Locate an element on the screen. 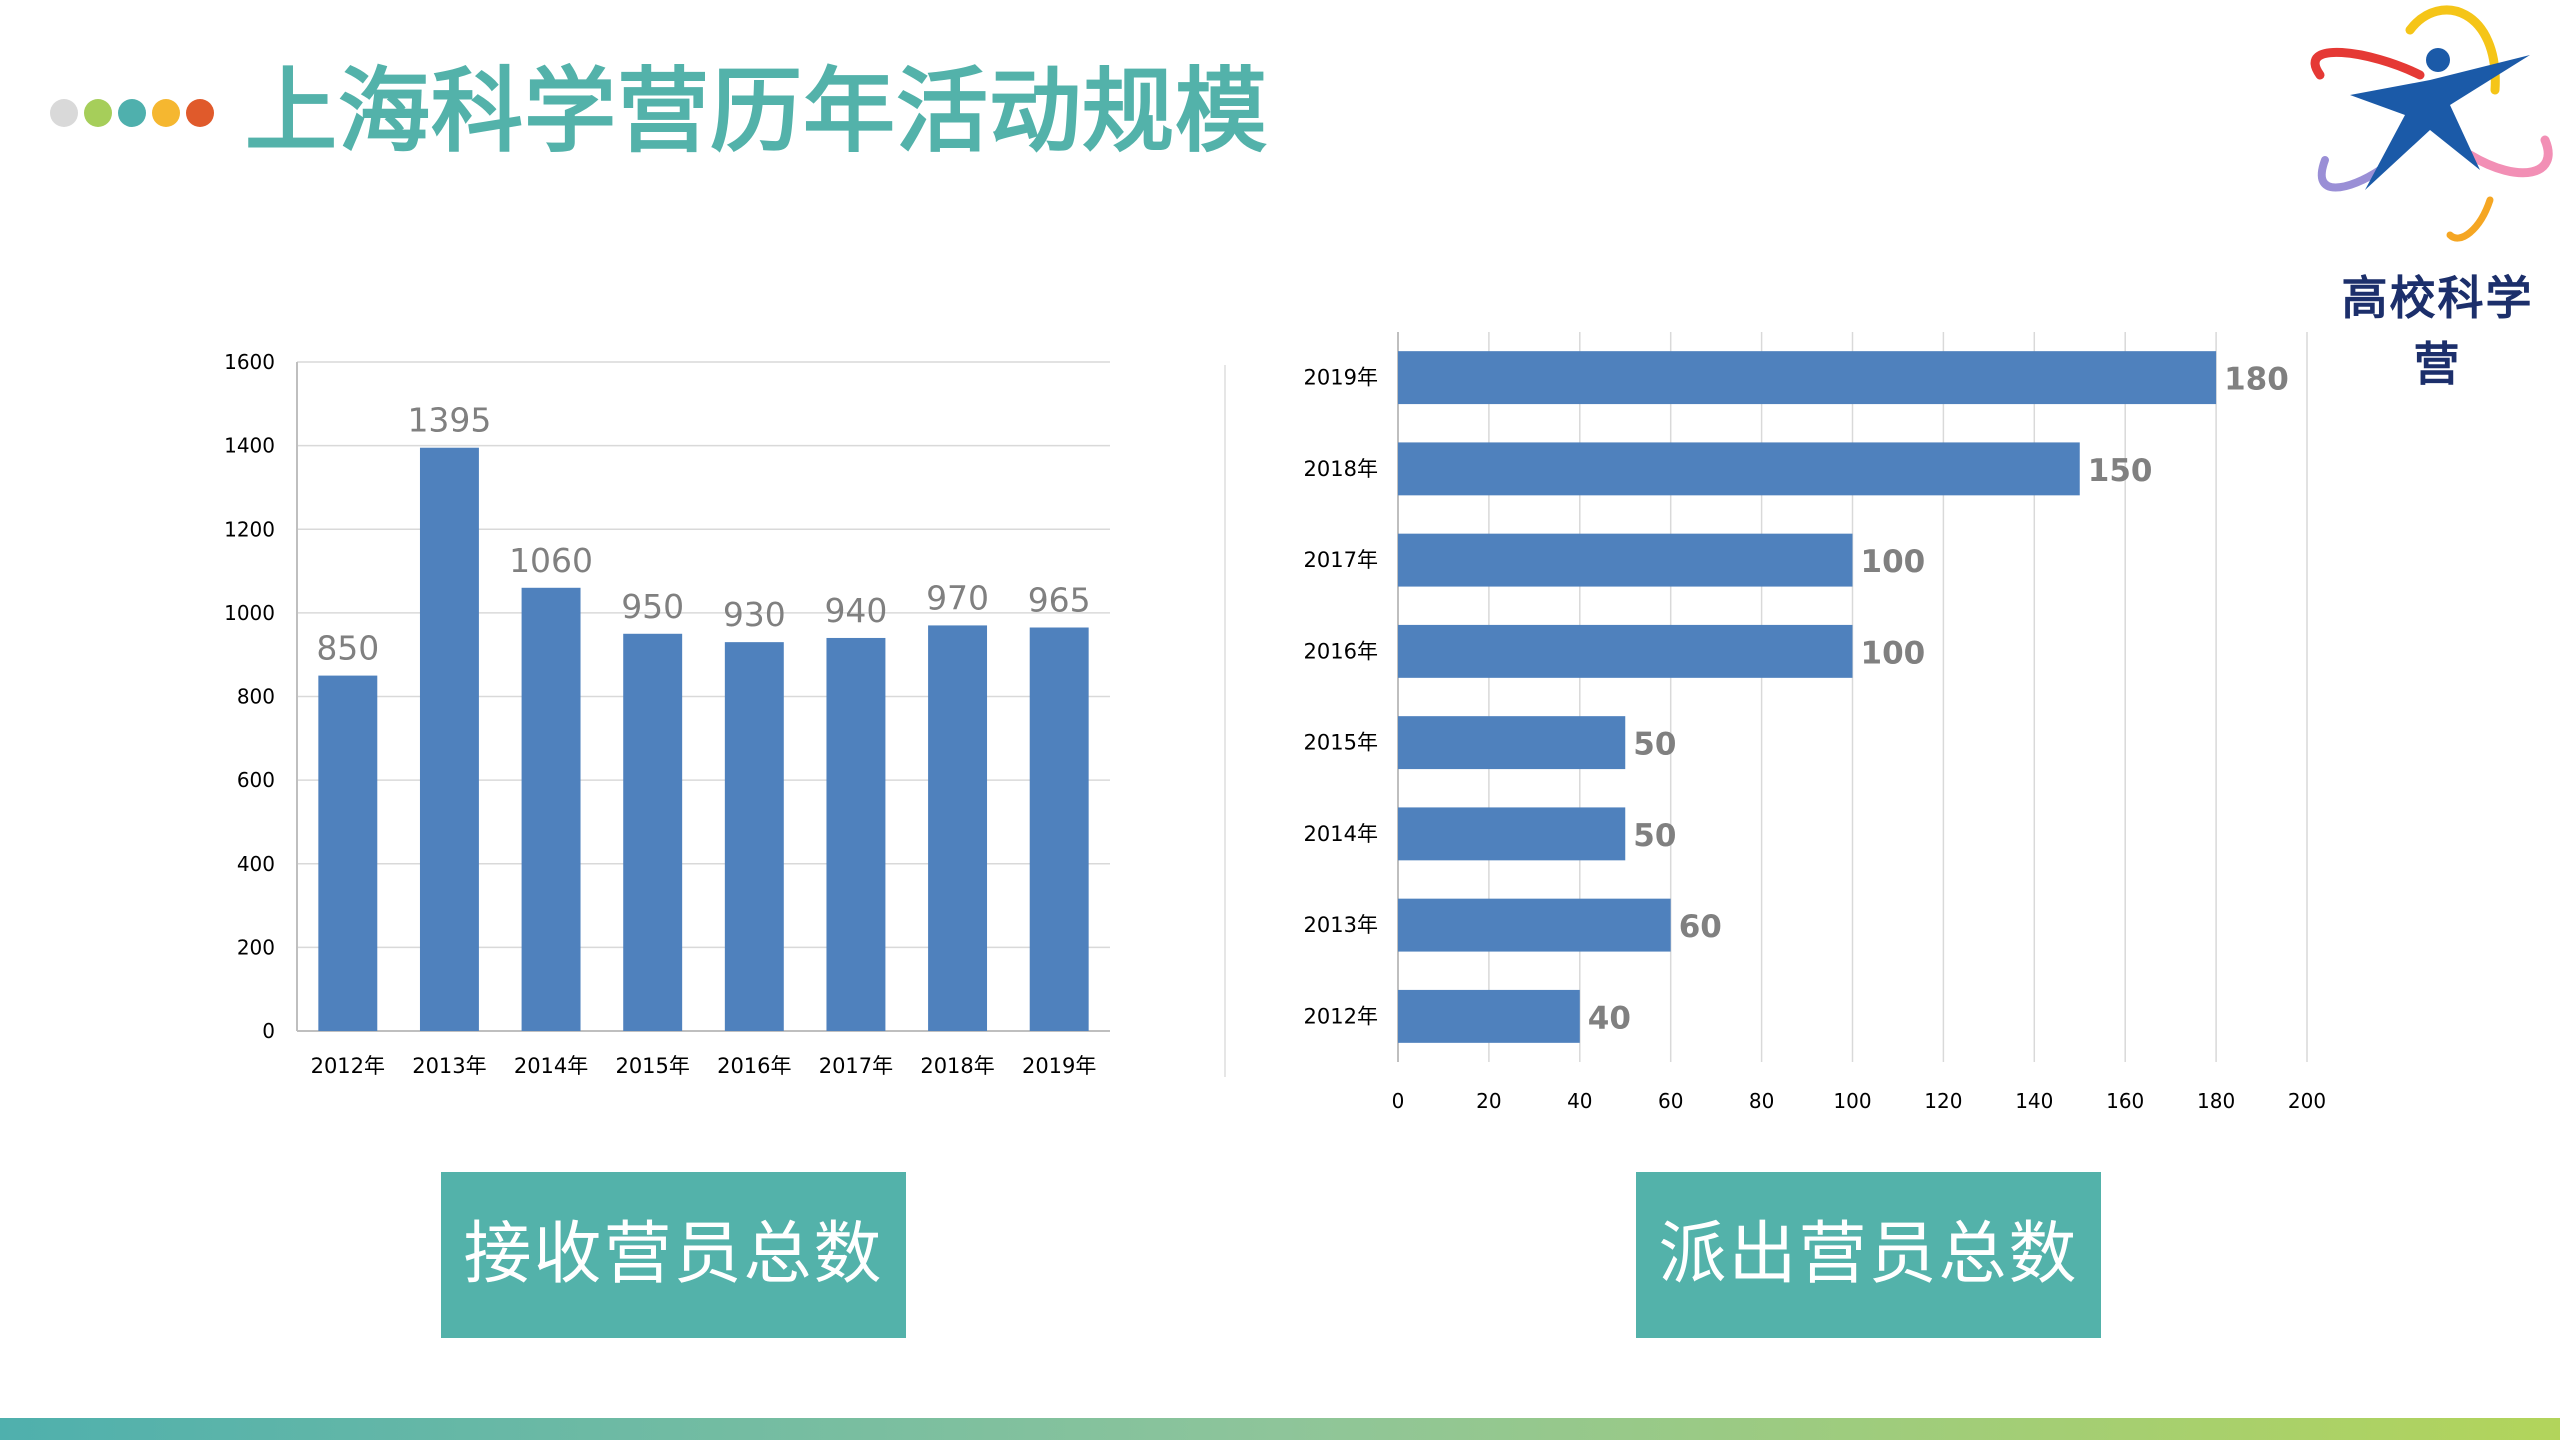 The image size is (2560, 1440). data-label: 930 is located at coordinates (754, 614).